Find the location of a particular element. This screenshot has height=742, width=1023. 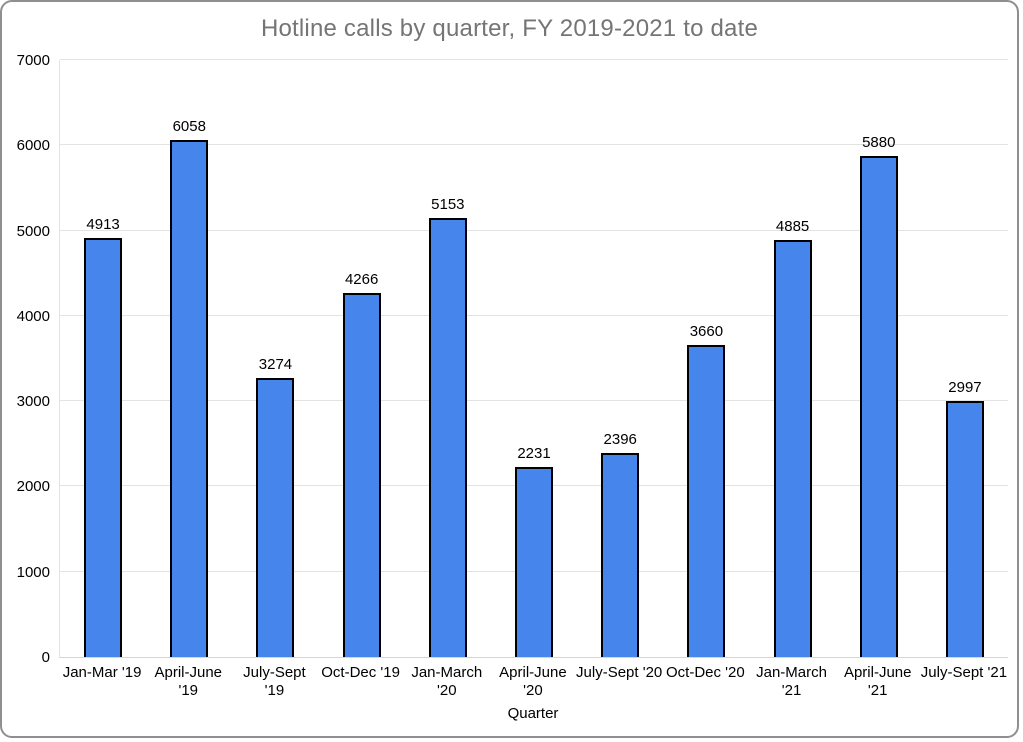

bar-slot: 2997 is located at coordinates (965, 358).